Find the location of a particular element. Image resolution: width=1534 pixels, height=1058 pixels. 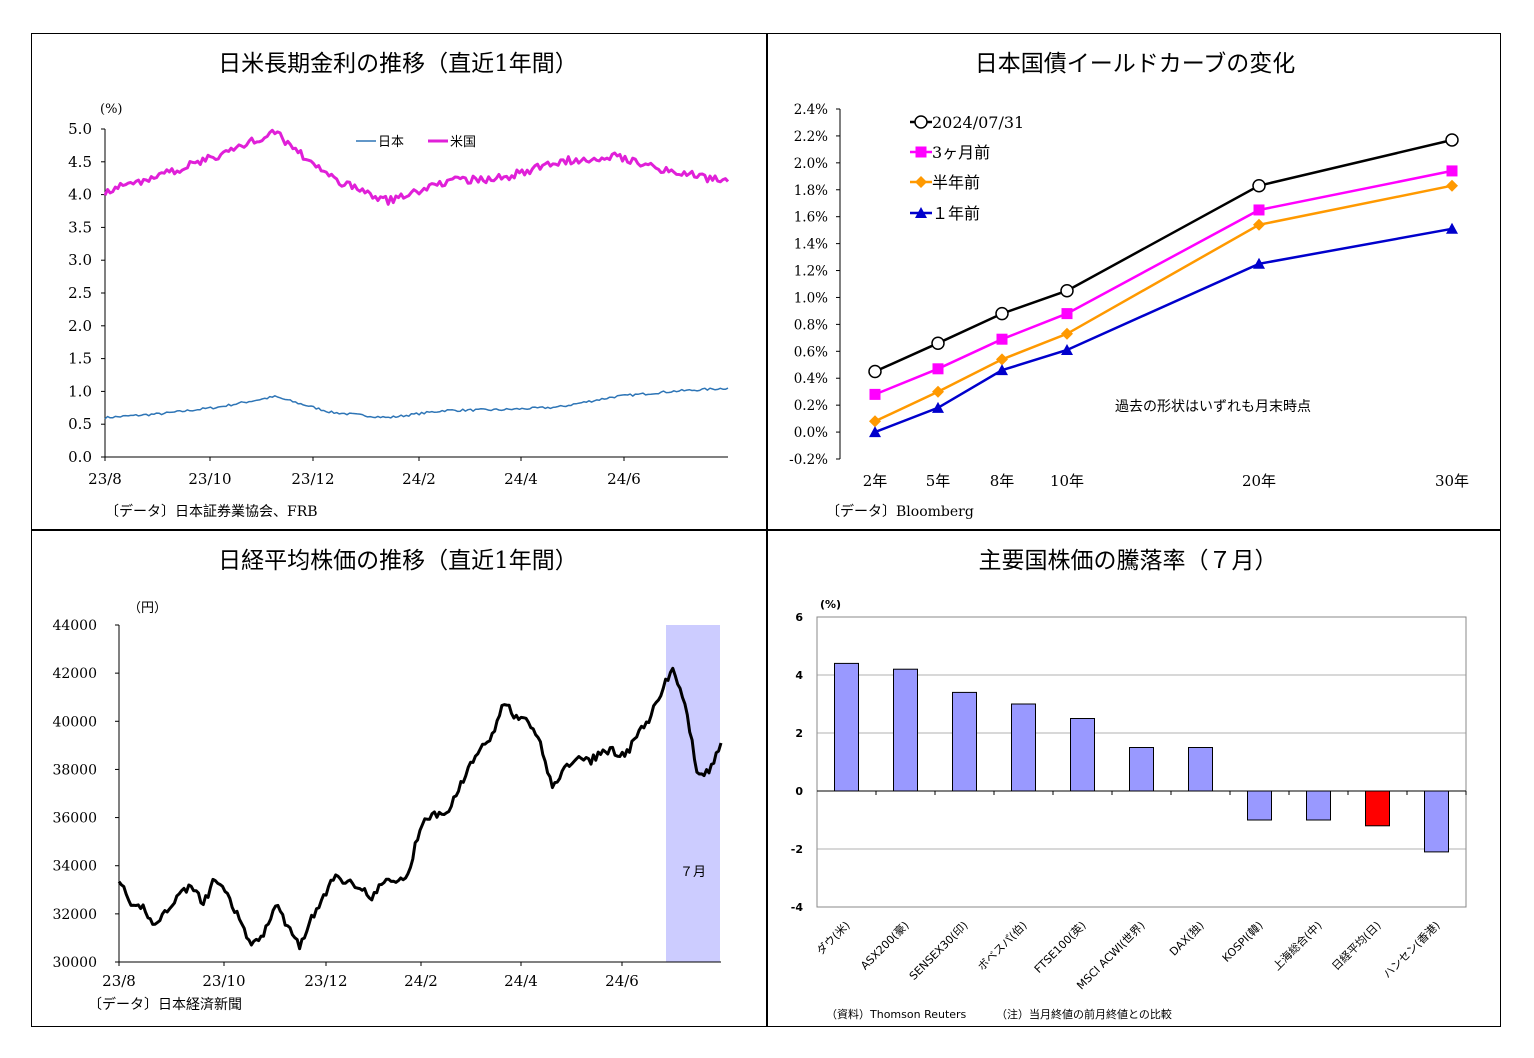

yield-curve-series-6m is located at coordinates (1163, 303).